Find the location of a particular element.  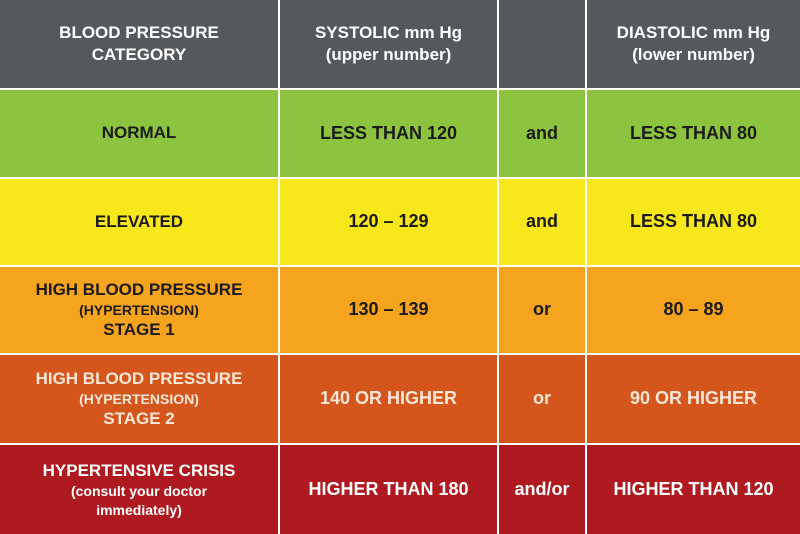

diastolic-cell: 90 OR HIGHER is located at coordinates (693, 399).